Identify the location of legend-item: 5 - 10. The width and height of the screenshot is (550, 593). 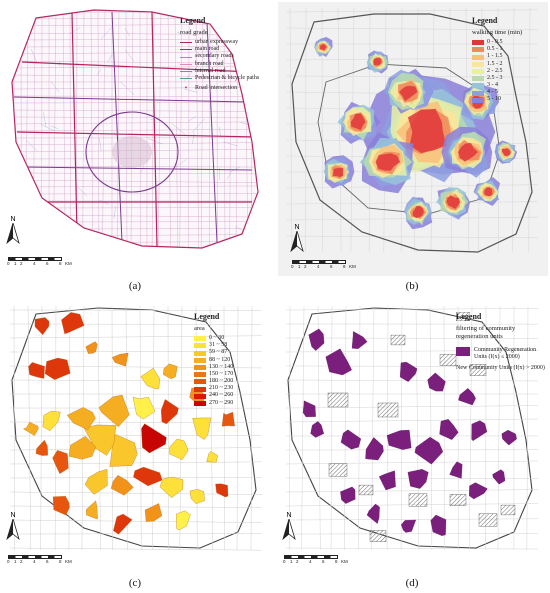
(510, 100).